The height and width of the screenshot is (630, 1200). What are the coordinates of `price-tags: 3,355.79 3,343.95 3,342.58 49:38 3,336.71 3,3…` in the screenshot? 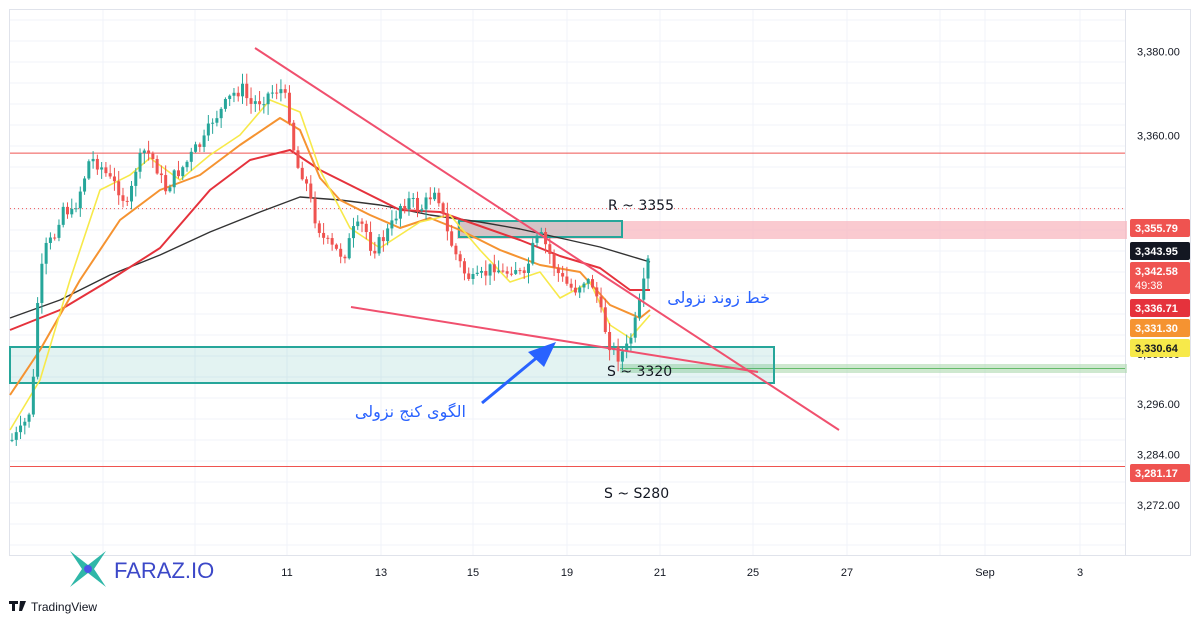 It's located at (1160, 350).